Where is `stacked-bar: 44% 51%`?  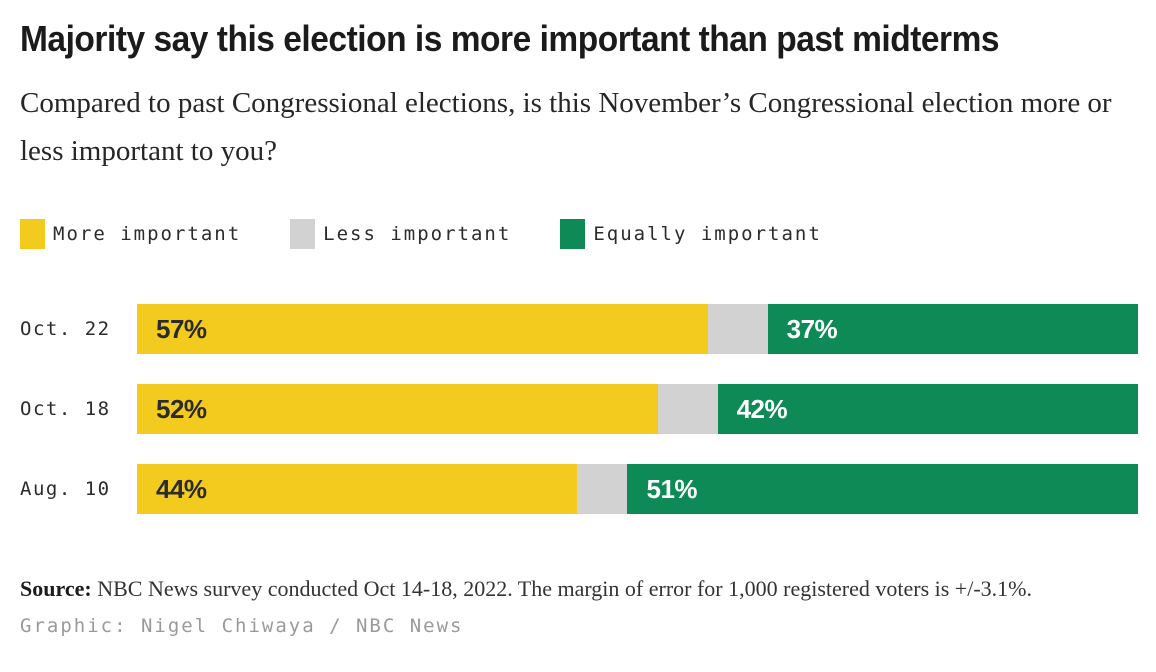 stacked-bar: 44% 51% is located at coordinates (637, 489).